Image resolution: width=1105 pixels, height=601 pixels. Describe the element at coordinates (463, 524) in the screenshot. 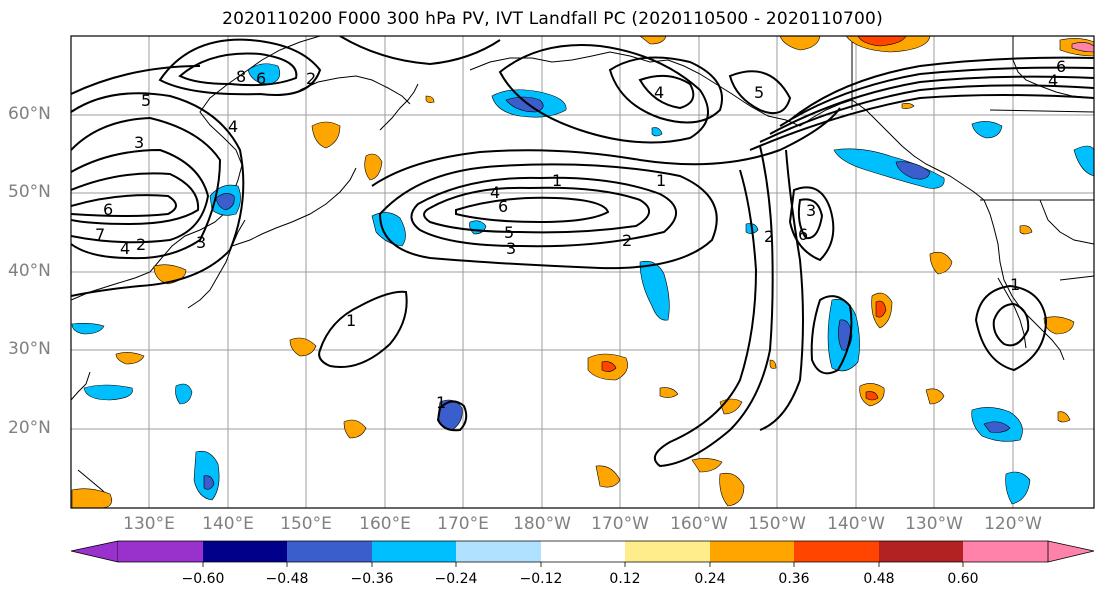

I see `lon-label: 170°E` at that location.